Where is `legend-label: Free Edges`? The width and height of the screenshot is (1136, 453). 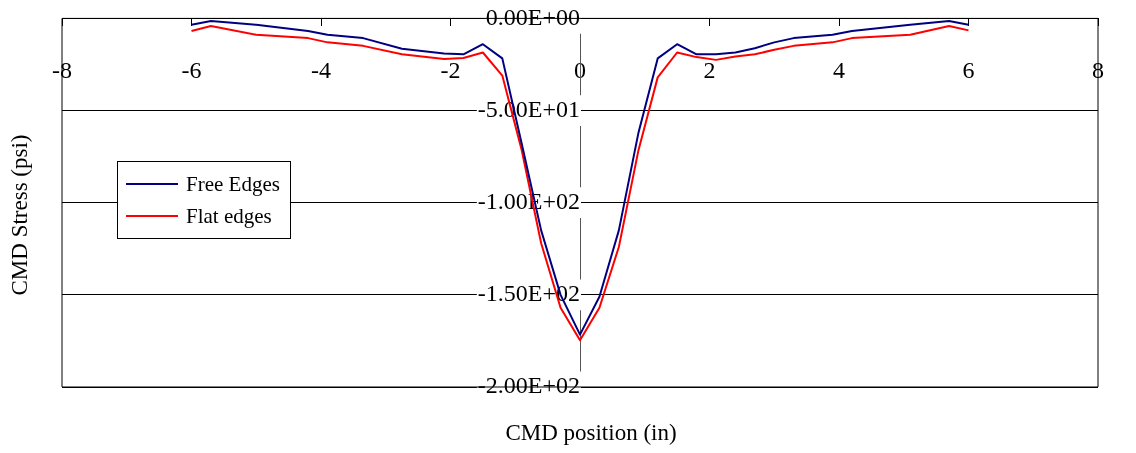 legend-label: Free Edges is located at coordinates (233, 184).